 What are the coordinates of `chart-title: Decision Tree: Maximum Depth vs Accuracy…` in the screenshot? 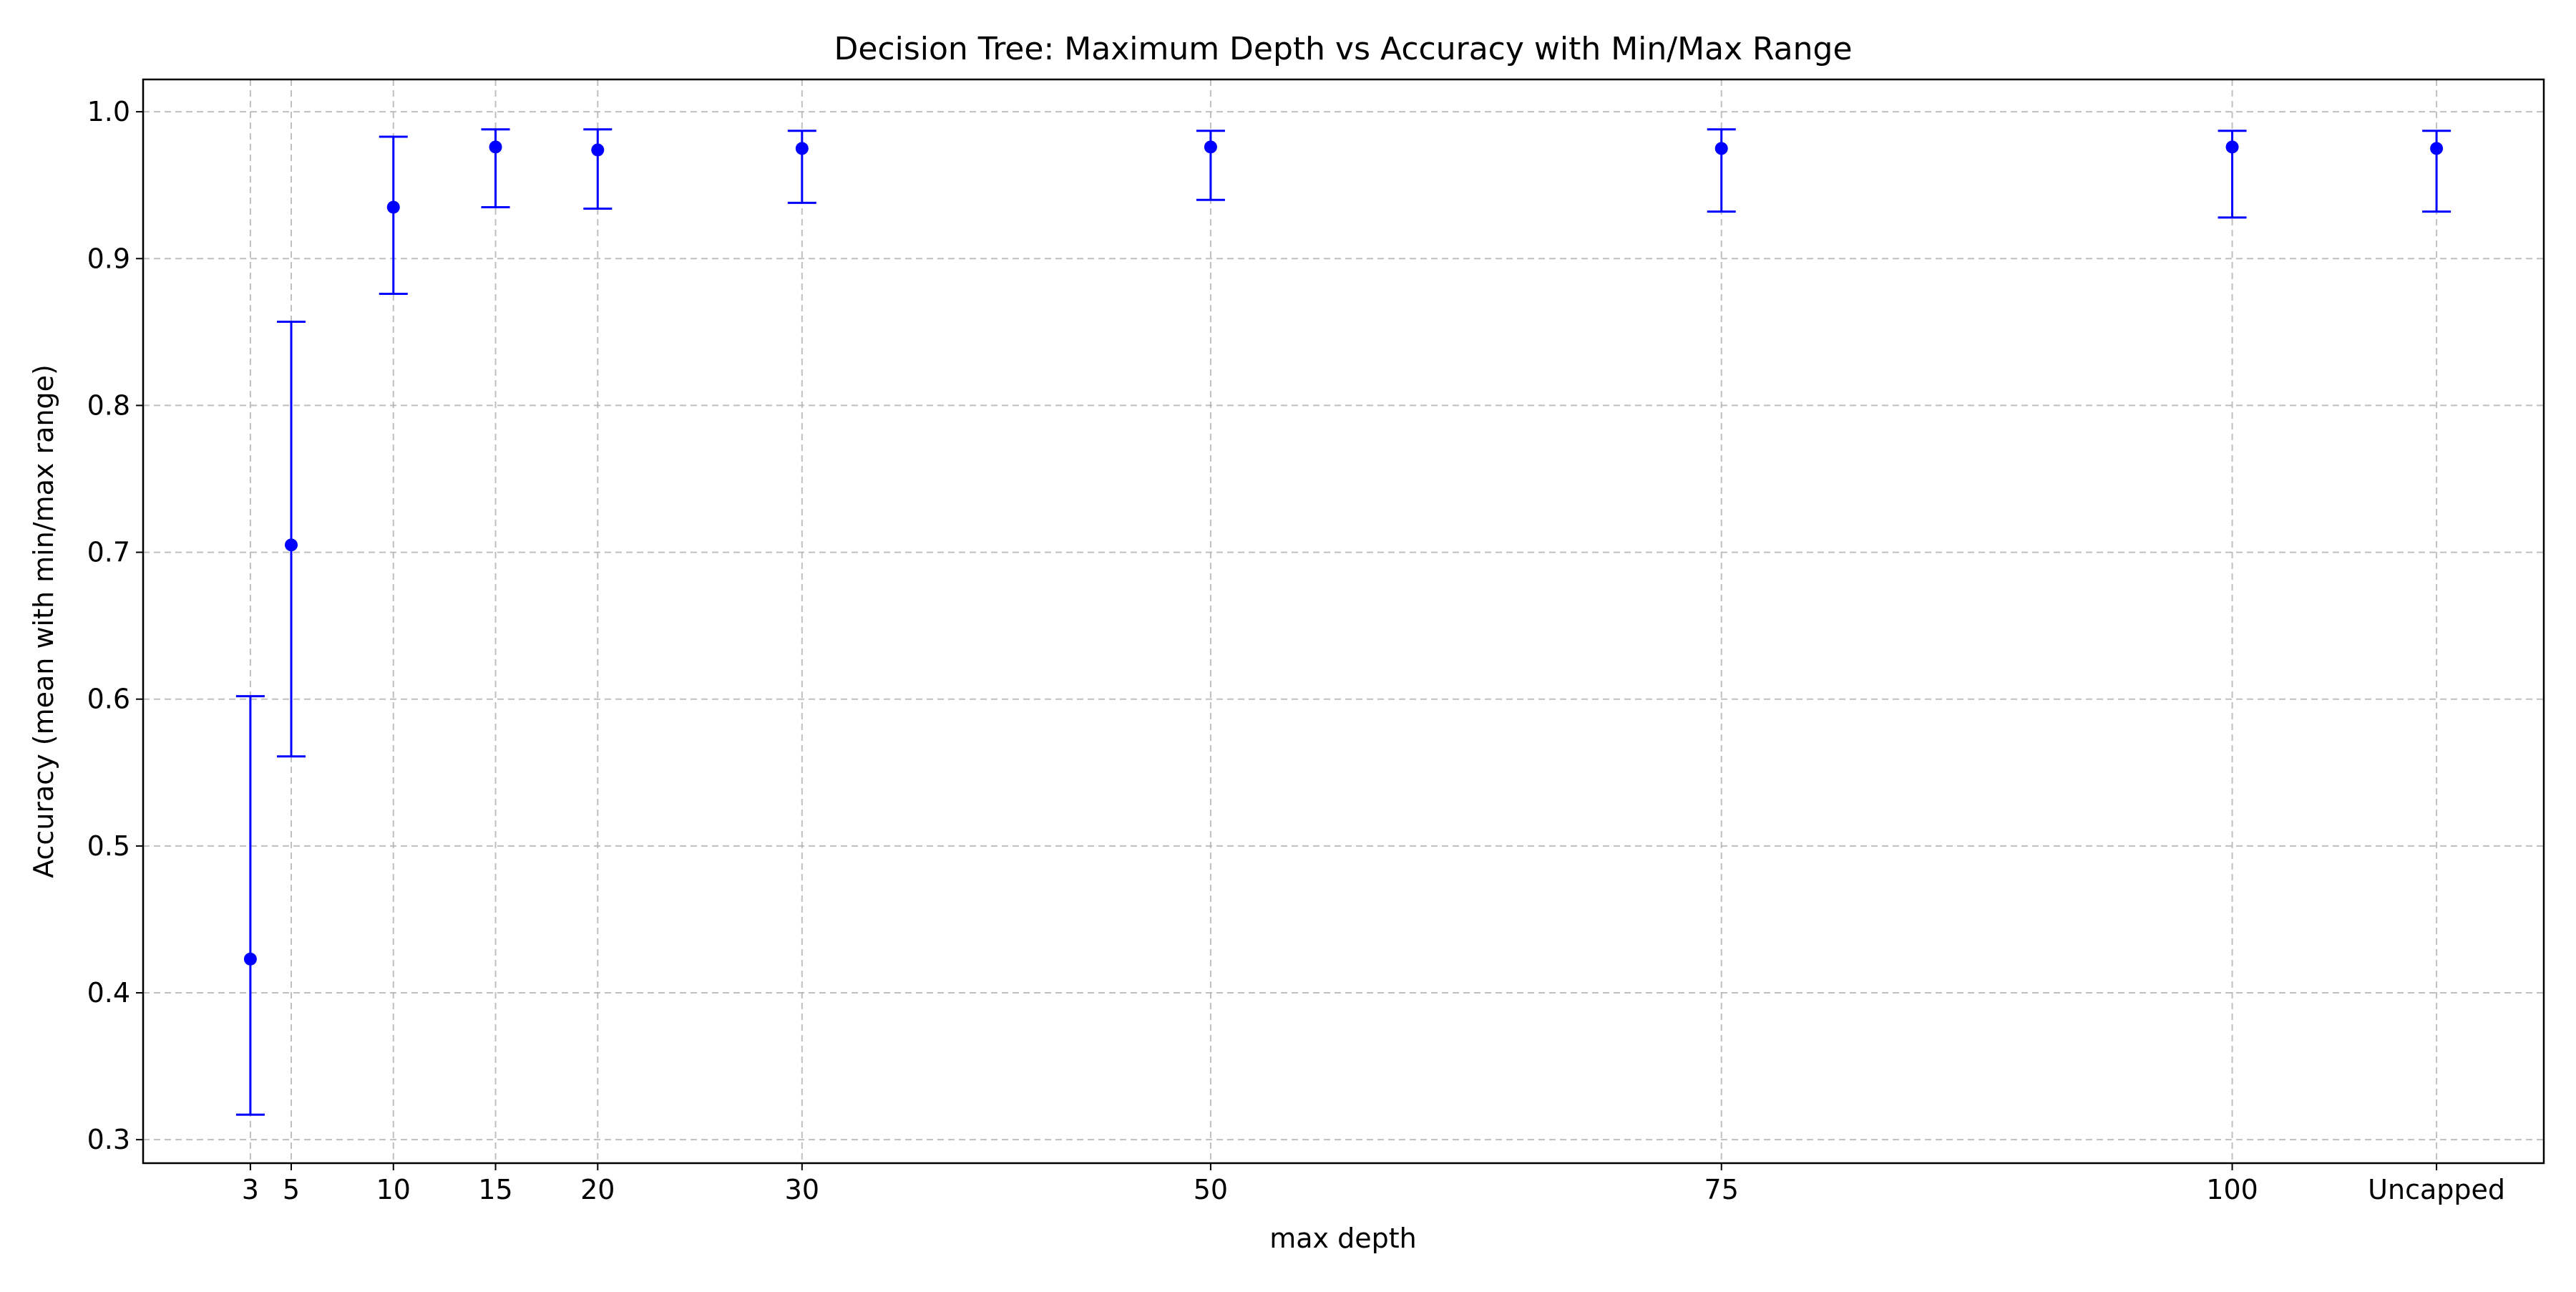 It's located at (1343, 49).